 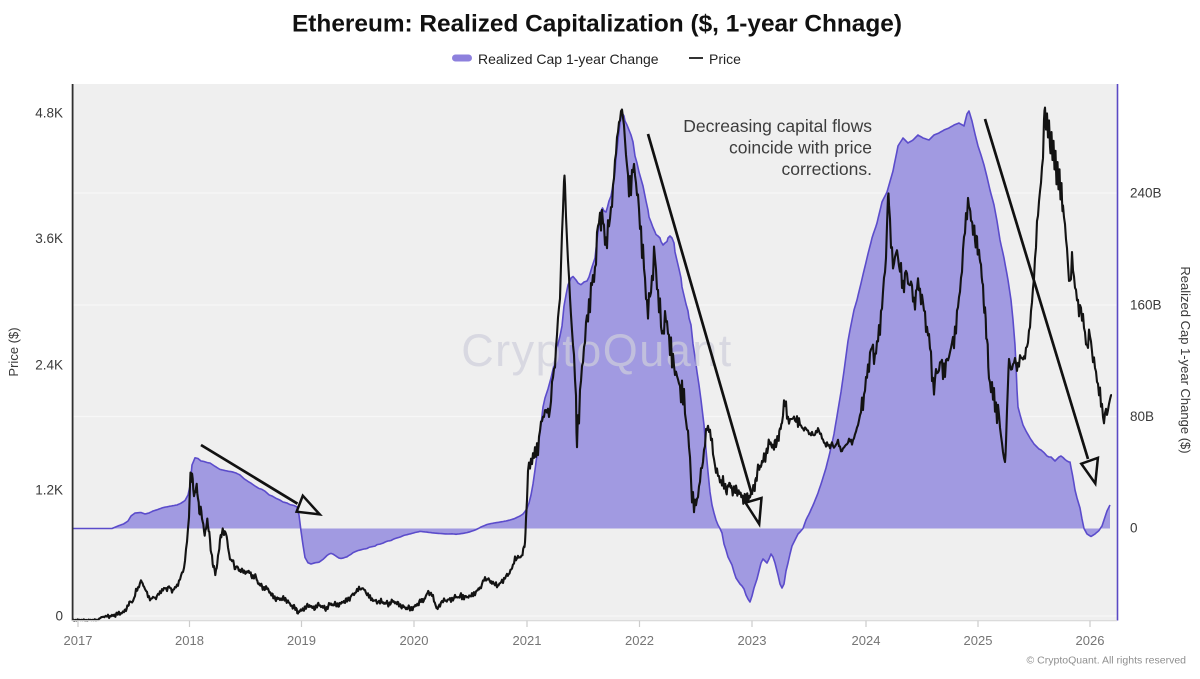 I want to click on svg-text: 2025, so click(x=978, y=640).